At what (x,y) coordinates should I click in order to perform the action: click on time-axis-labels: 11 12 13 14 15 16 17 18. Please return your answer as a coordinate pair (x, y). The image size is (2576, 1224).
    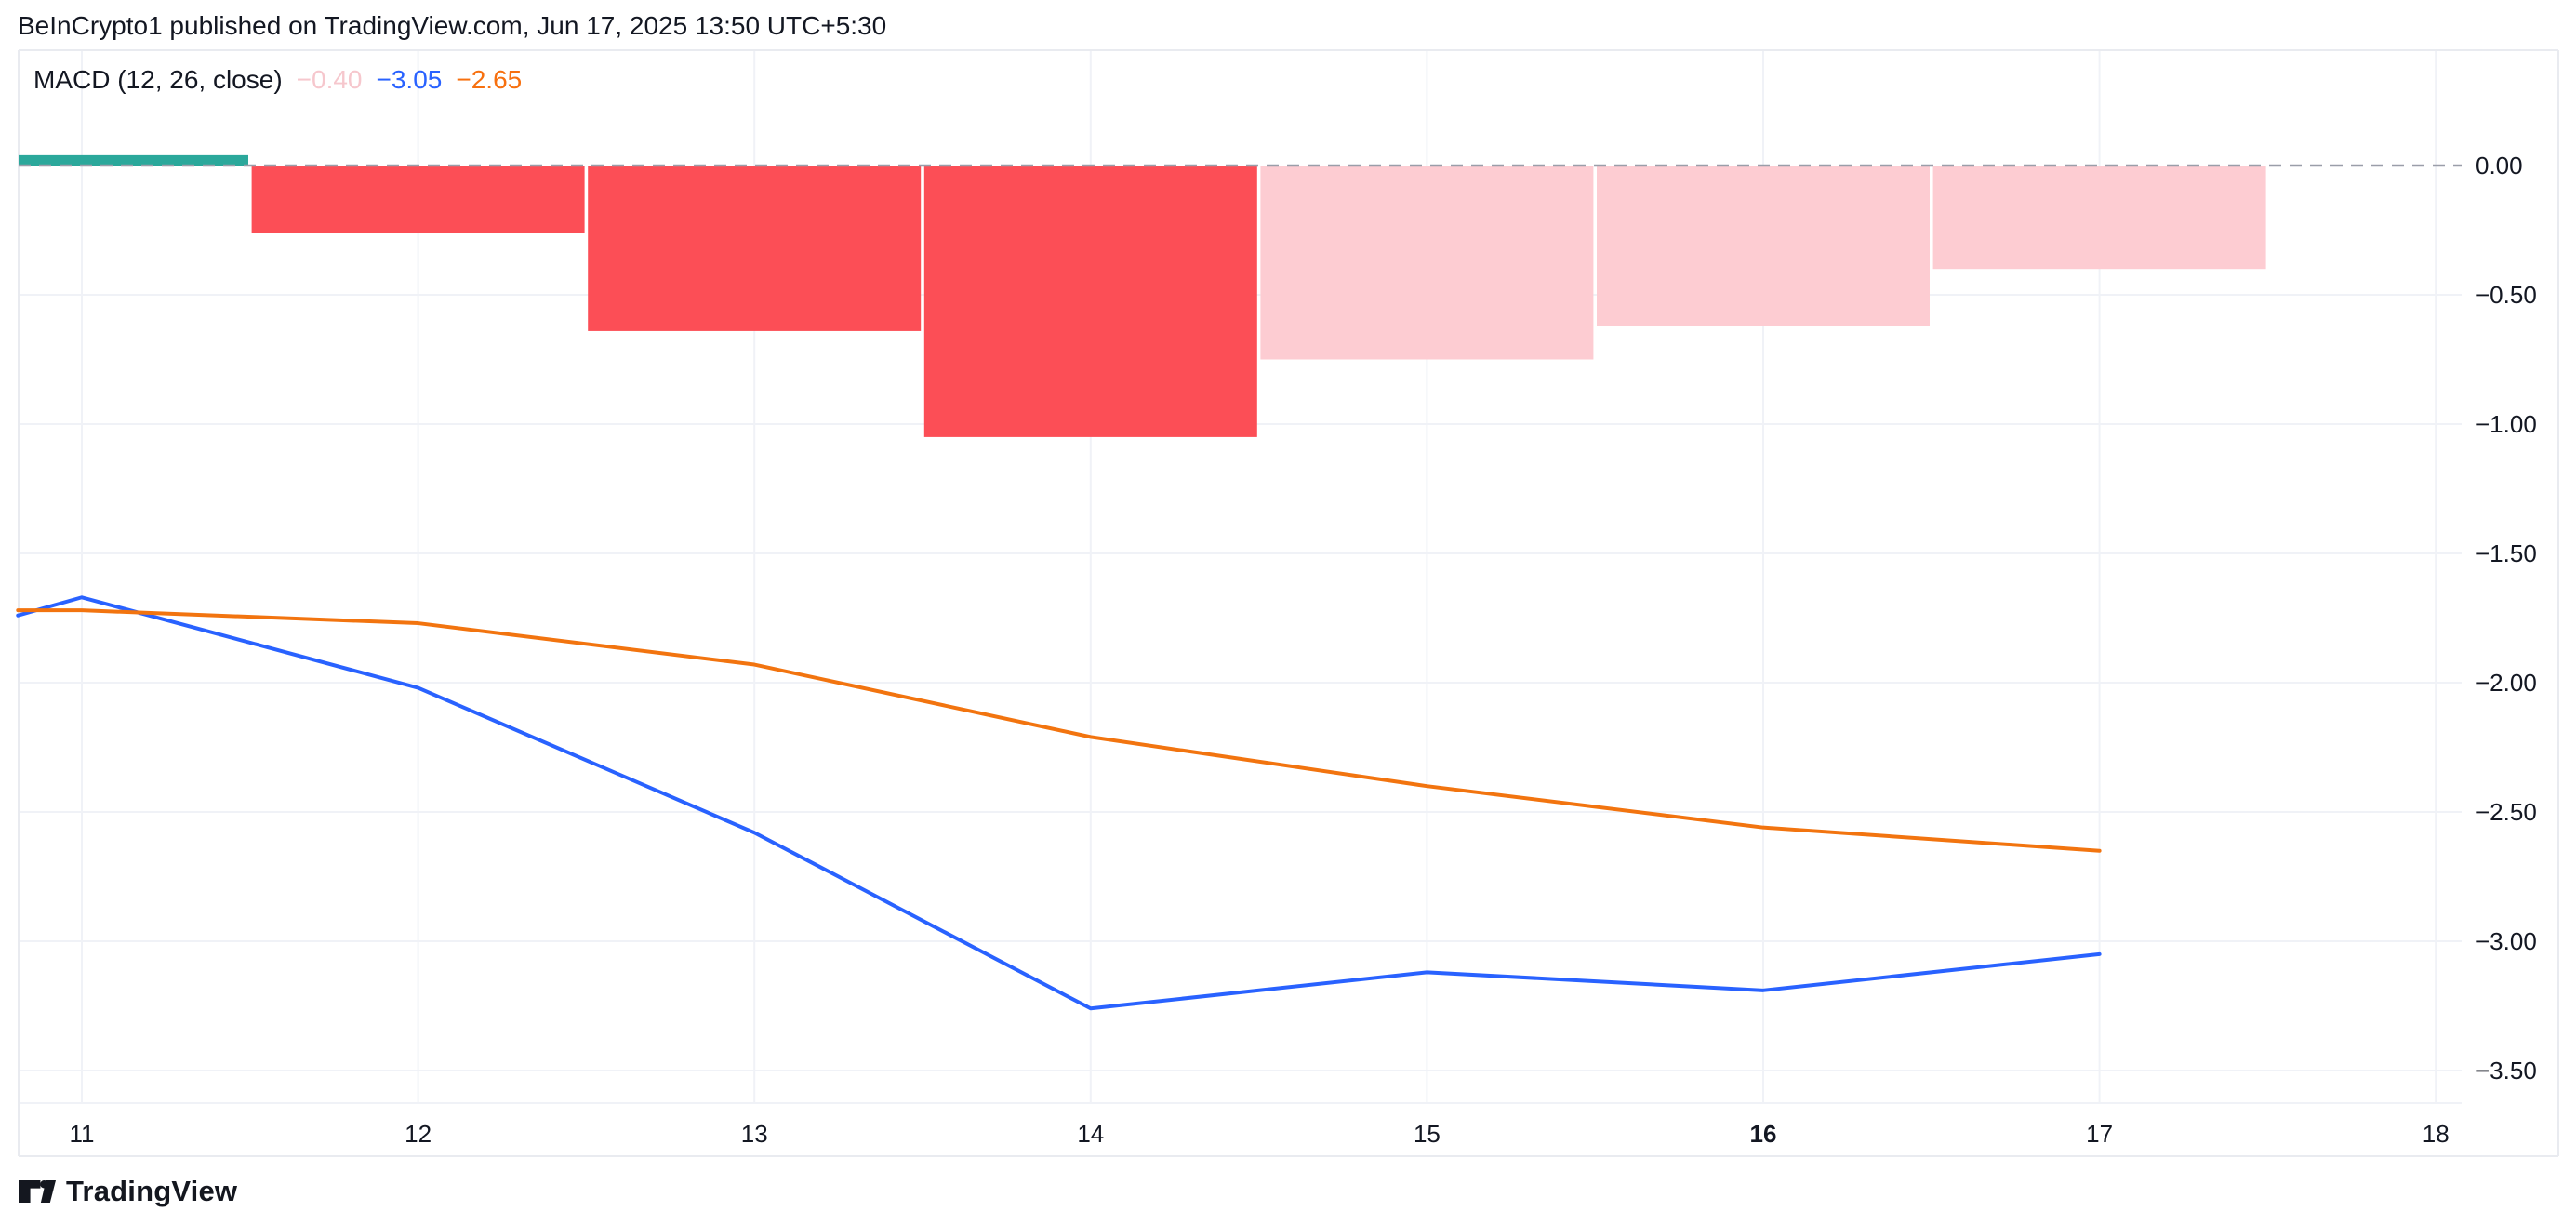
    Looking at the image, I should click on (1260, 1134).